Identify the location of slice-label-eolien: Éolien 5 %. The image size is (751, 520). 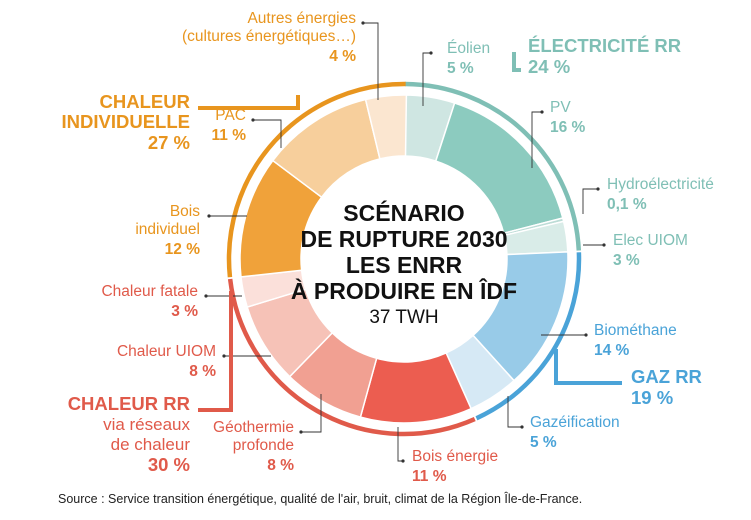
(468, 58).